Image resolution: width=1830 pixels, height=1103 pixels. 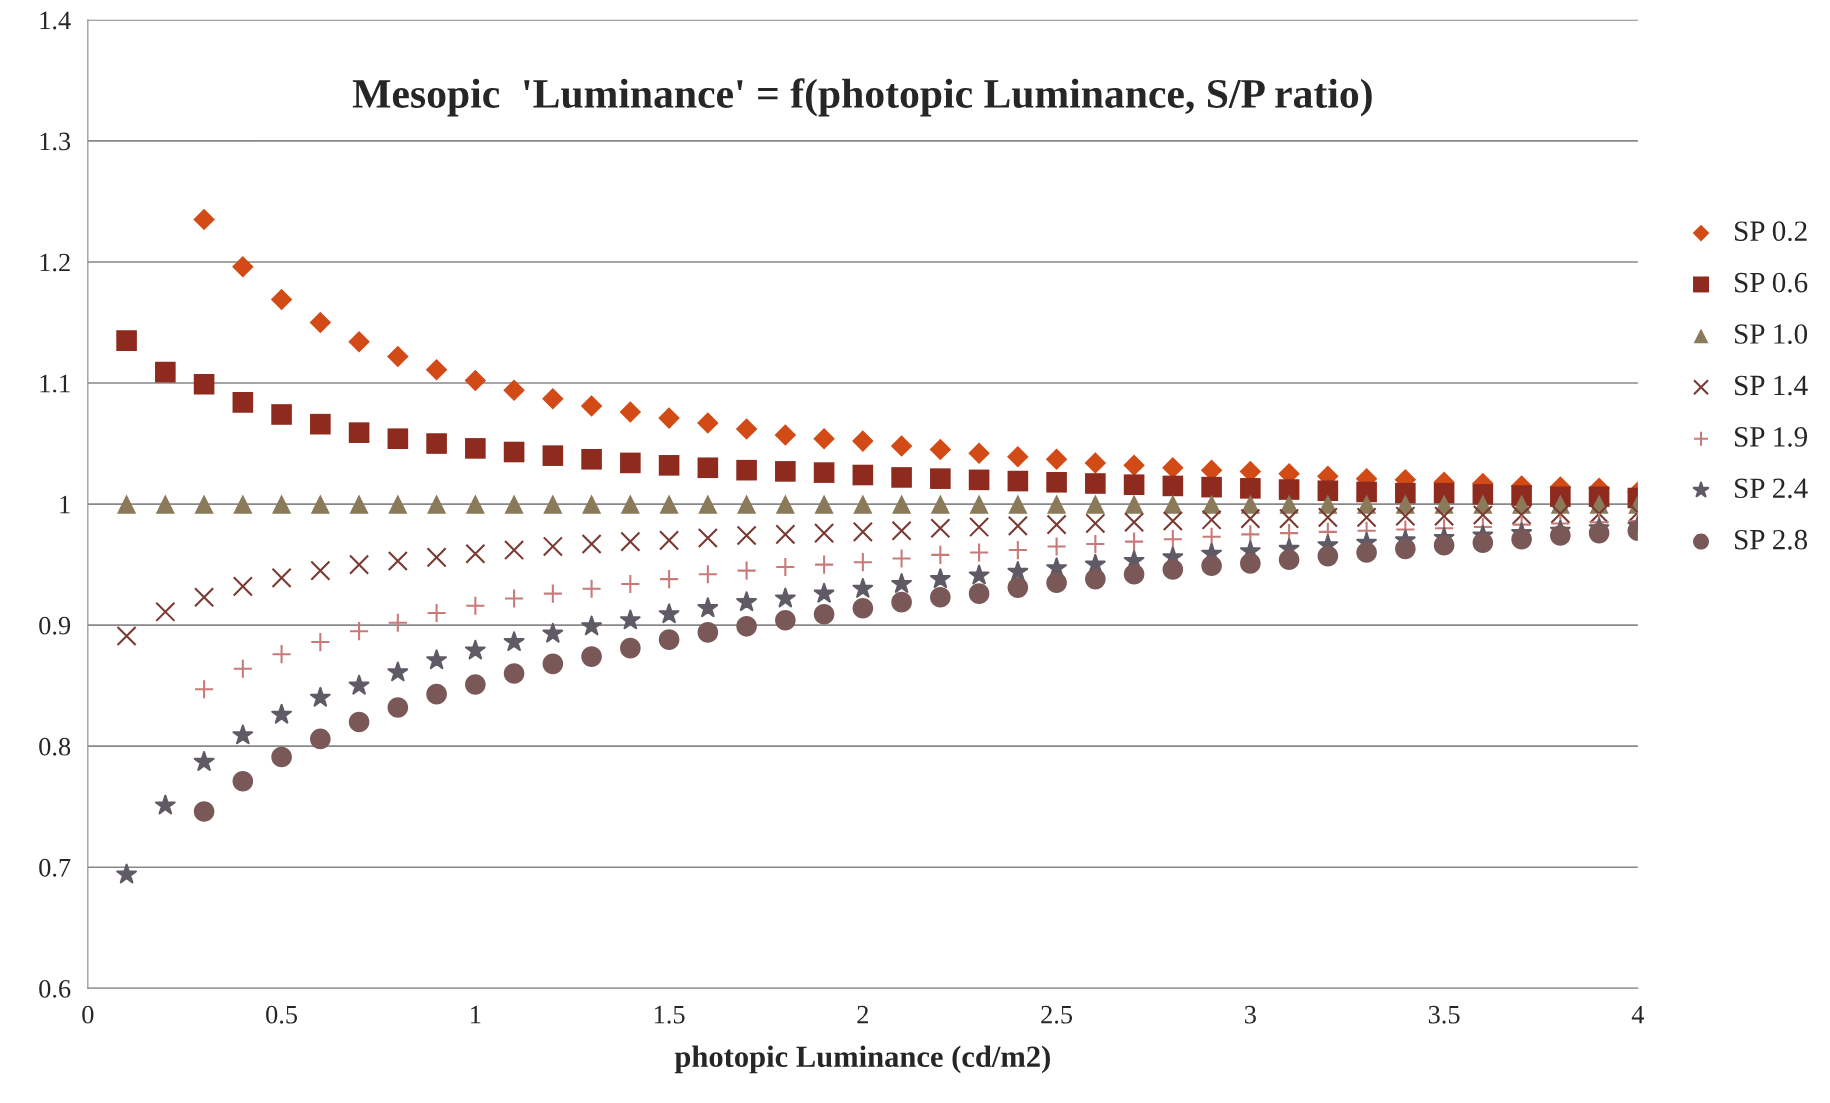 What do you see at coordinates (1444, 1014) in the screenshot?
I see `x-tick-label: 3.5` at bounding box center [1444, 1014].